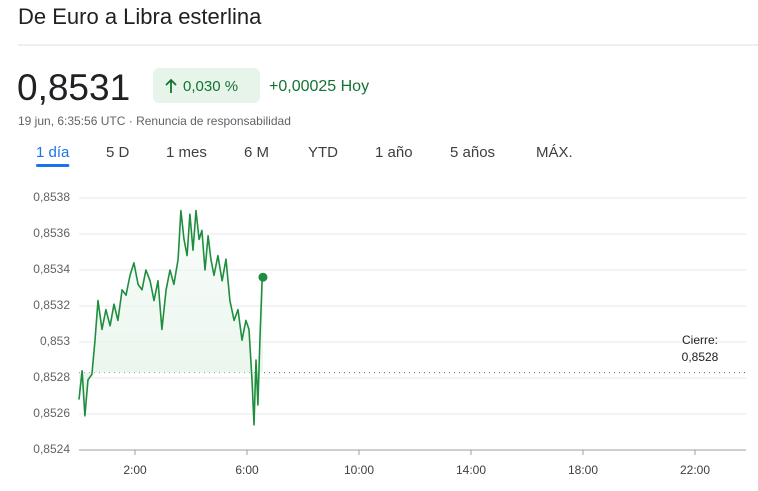 This screenshot has height=491, width=758. I want to click on last-point, so click(263, 277).